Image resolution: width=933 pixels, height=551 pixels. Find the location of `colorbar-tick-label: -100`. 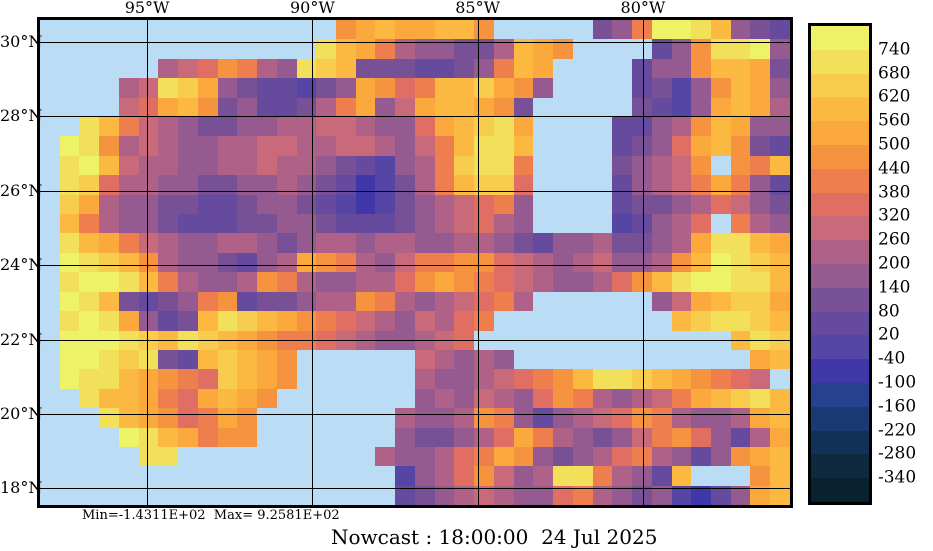

colorbar-tick-label: -100 is located at coordinates (897, 382).